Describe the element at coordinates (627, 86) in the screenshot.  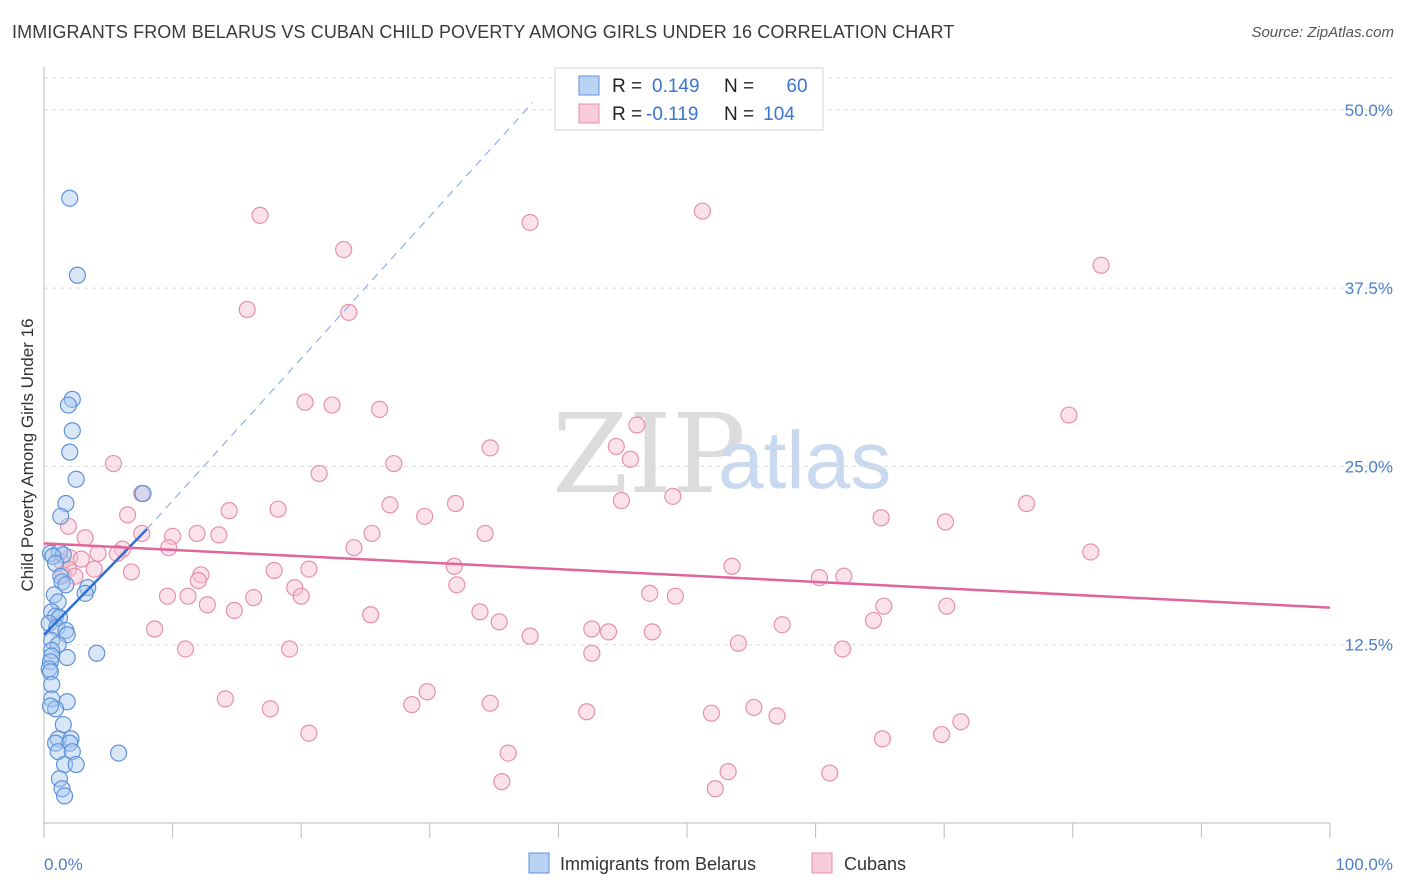
I see `stats-r-label-belarus: R =` at that location.